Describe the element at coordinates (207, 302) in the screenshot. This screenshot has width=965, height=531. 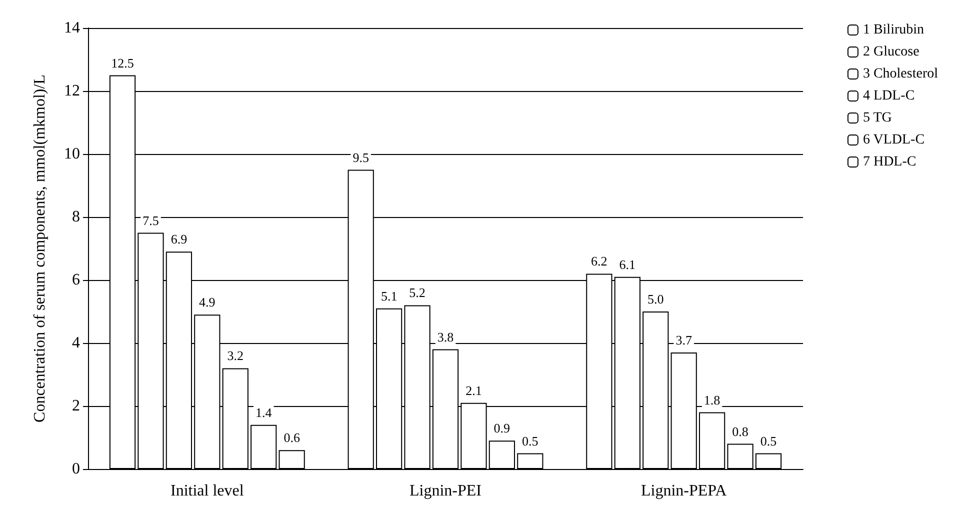
I see `data-label: 4.9` at that location.